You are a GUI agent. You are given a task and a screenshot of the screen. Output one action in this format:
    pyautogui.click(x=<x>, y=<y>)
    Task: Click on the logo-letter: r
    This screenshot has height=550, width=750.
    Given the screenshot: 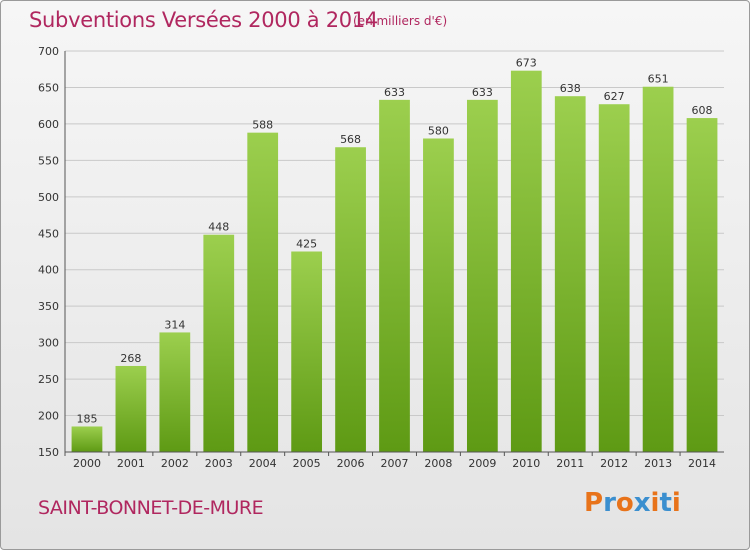 What is the action you would take?
    pyautogui.click(x=609, y=503)
    